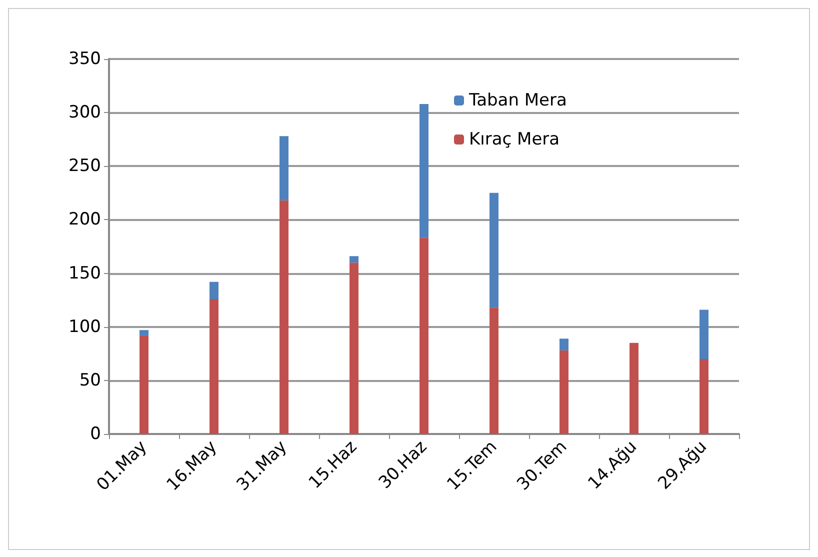 The width and height of the screenshot is (818, 557). What do you see at coordinates (517, 100) in the screenshot?
I see `legend-label: Taban Mera` at bounding box center [517, 100].